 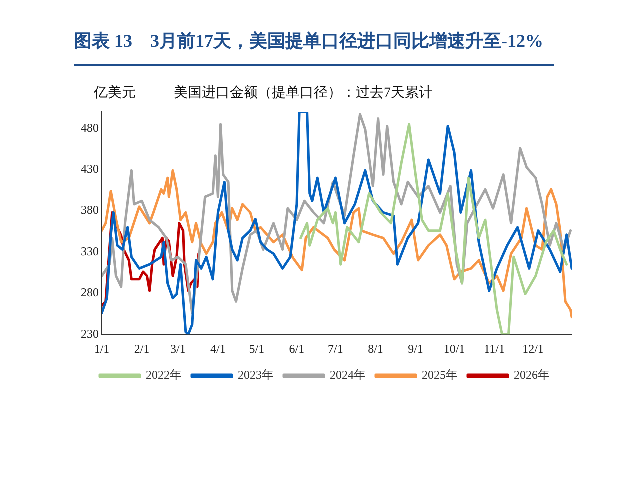 What do you see at coordinates (102, 349) in the screenshot?
I see `x-tick-label: 1/1` at bounding box center [102, 349].